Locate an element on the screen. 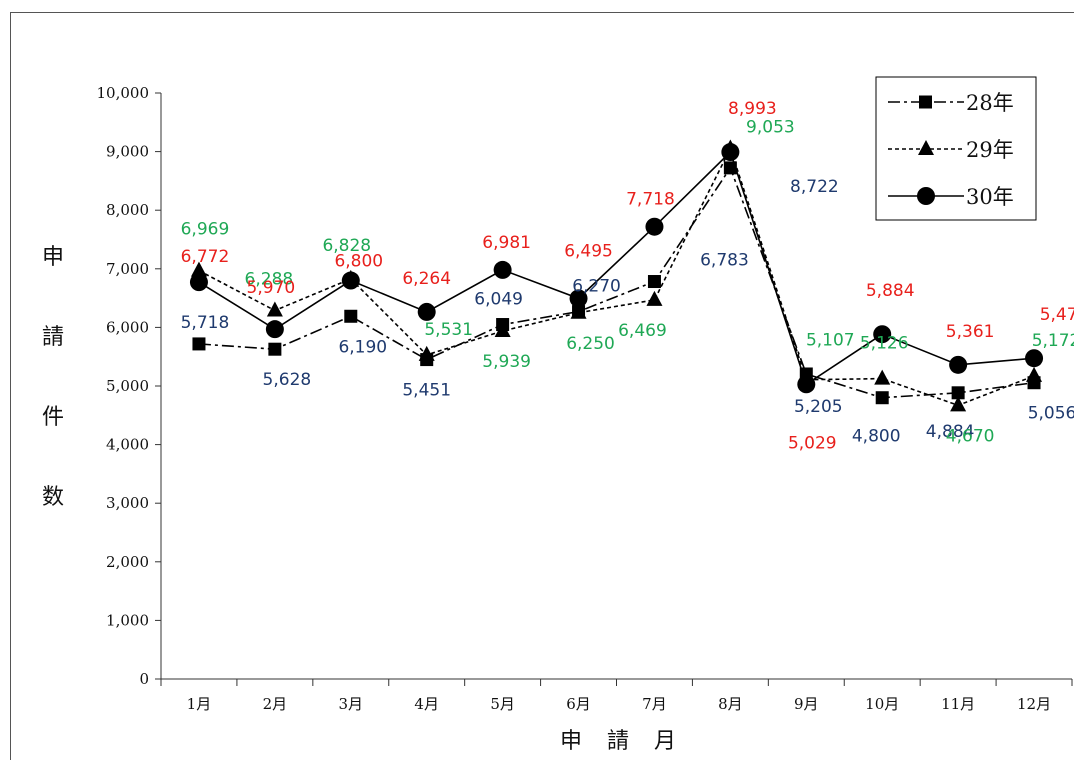 The image size is (1074, 760). legend-label: 29年 is located at coordinates (990, 150).